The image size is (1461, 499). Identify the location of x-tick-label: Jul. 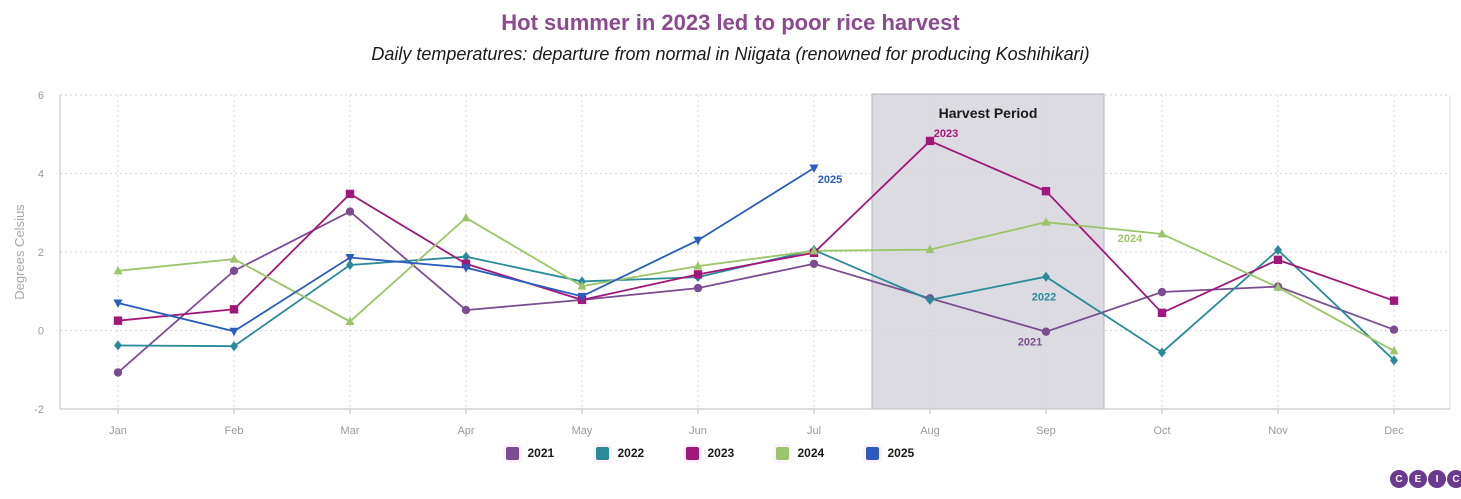
(814, 431).